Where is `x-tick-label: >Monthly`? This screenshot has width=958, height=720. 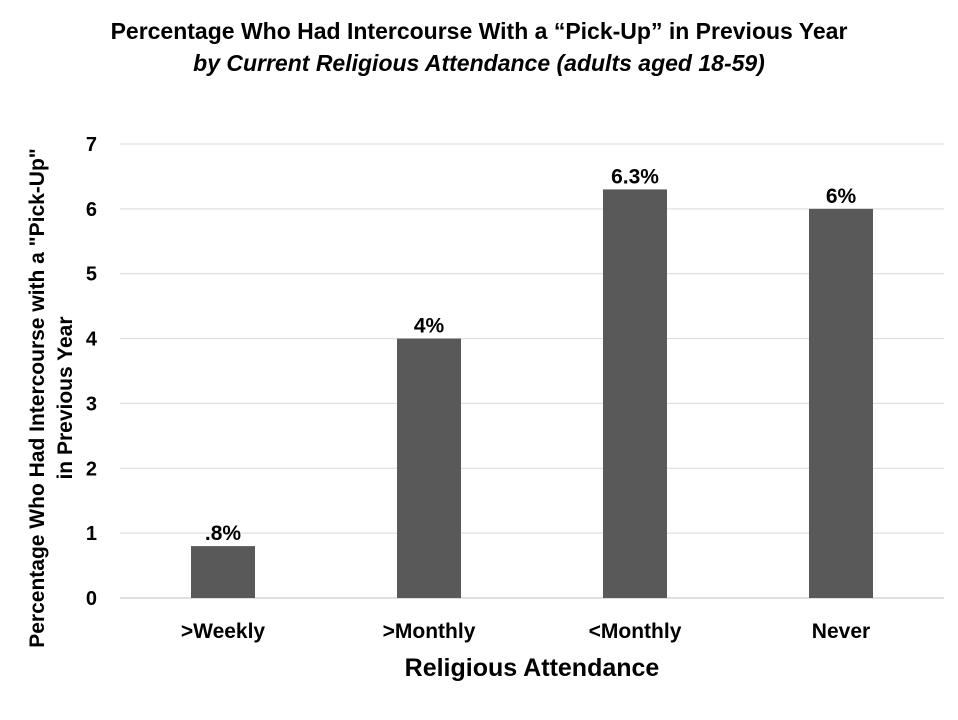 x-tick-label: >Monthly is located at coordinates (429, 631).